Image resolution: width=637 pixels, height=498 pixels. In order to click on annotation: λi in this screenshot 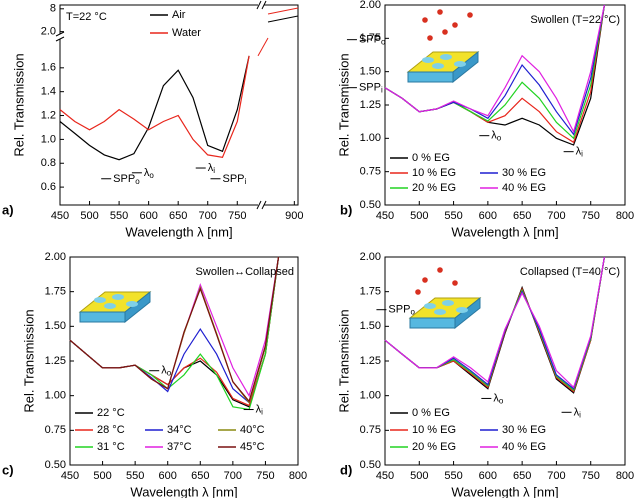, I will do `click(578, 412)`.